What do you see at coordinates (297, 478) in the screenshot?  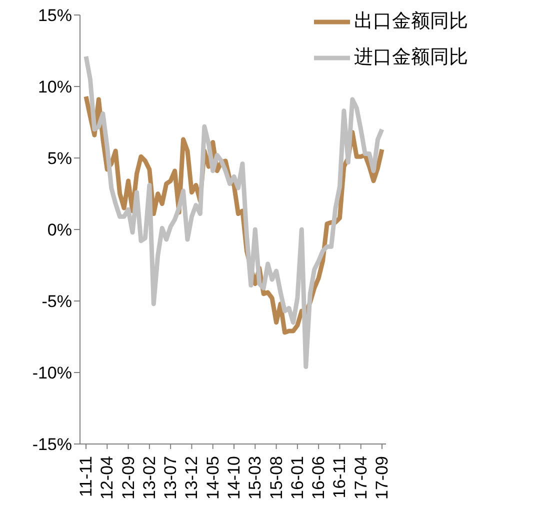 I see `x-tick-label: 16-01` at bounding box center [297, 478].